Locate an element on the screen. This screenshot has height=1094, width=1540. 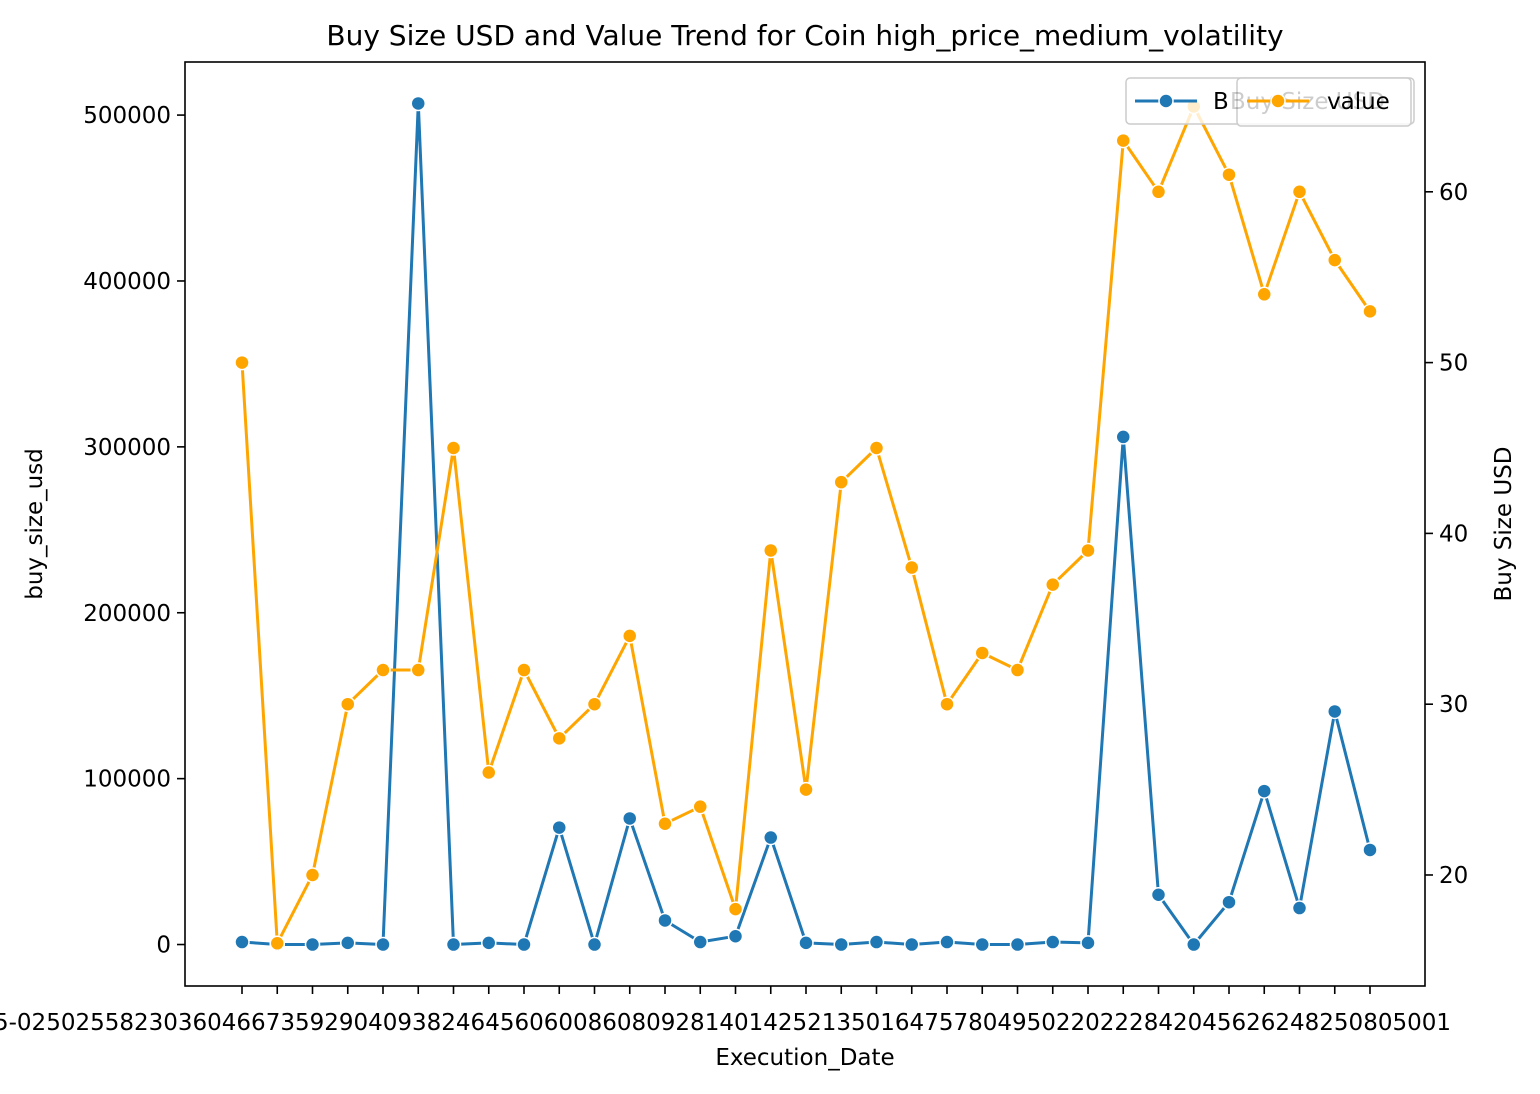
x-axis-label: Execution_Date is located at coordinates (804, 1058).